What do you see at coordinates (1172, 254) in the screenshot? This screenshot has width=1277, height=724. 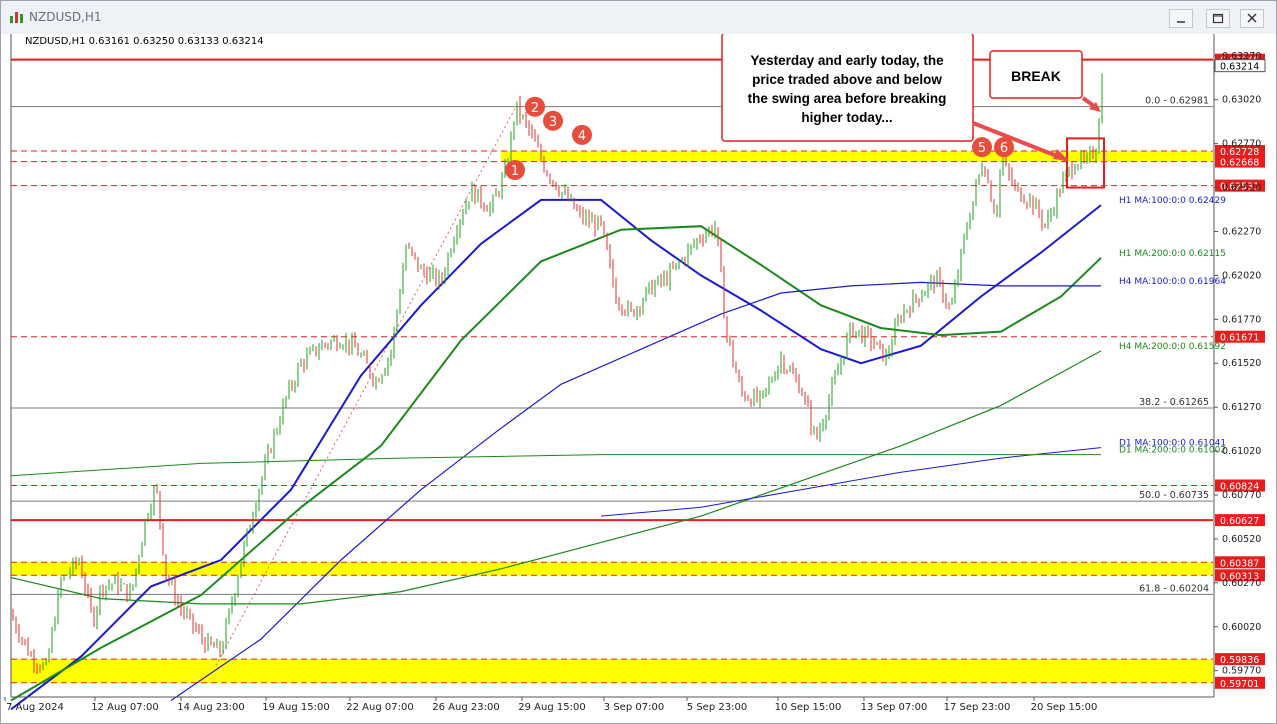 I see `moving-average-label: H1 MA:200:0:0 0.62115` at bounding box center [1172, 254].